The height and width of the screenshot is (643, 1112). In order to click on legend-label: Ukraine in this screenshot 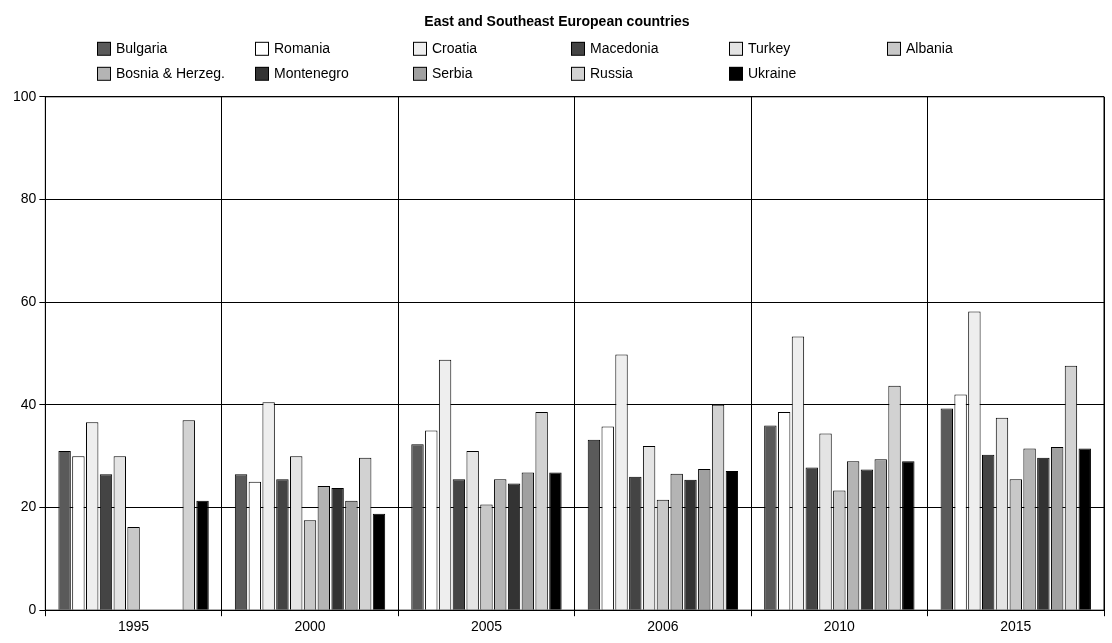, I will do `click(772, 72)`.